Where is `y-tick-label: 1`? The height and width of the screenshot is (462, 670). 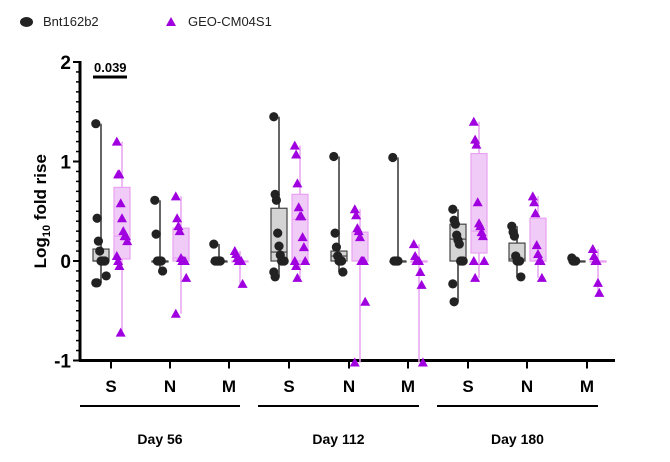 y-tick-label: 1 is located at coordinates (65, 163).